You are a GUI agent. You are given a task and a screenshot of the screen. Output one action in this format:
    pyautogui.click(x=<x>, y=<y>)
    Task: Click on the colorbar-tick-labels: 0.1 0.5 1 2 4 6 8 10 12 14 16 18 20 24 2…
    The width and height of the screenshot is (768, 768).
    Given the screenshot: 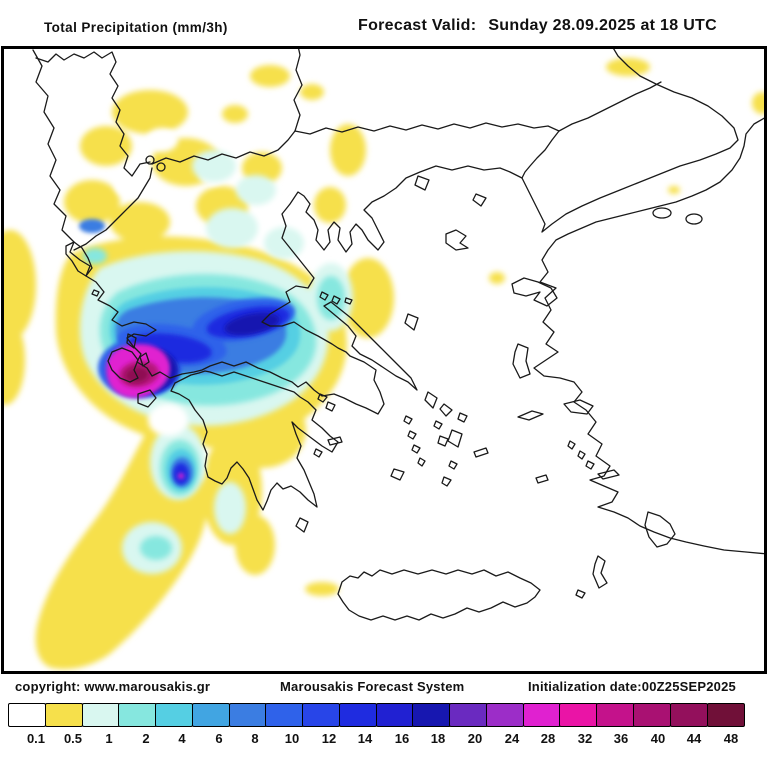 What is the action you would take?
    pyautogui.click(x=384, y=740)
    